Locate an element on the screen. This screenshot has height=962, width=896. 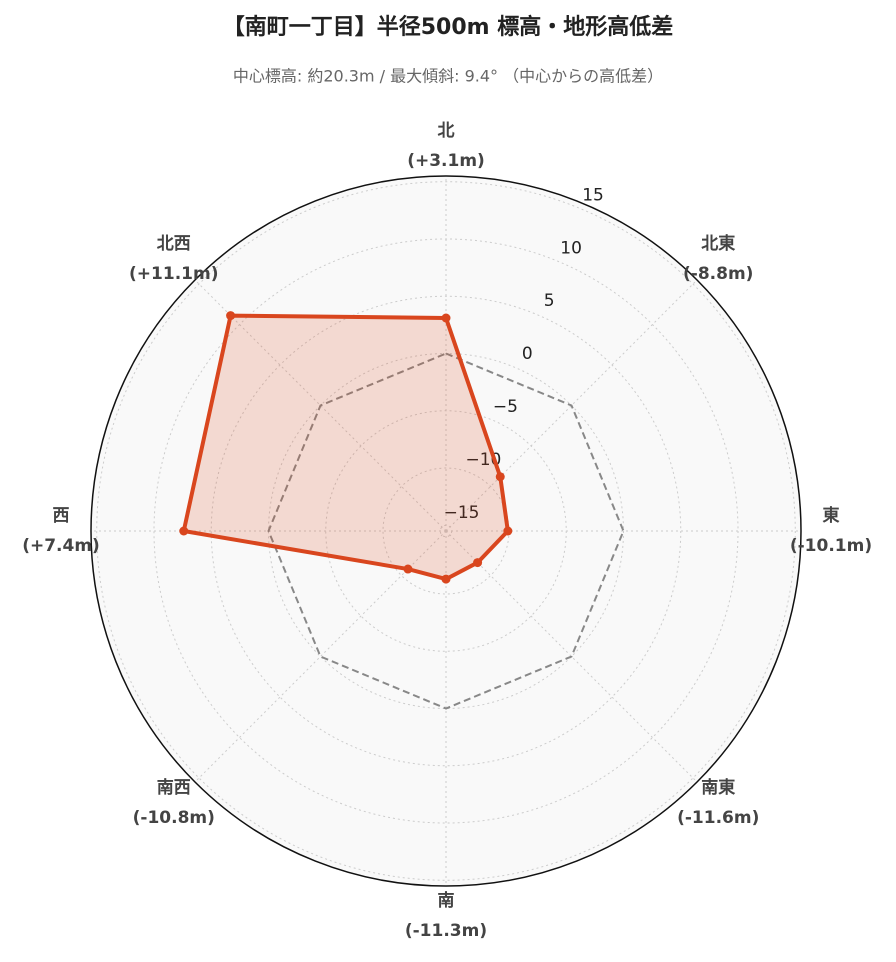
area is located at coordinates (345, 447).